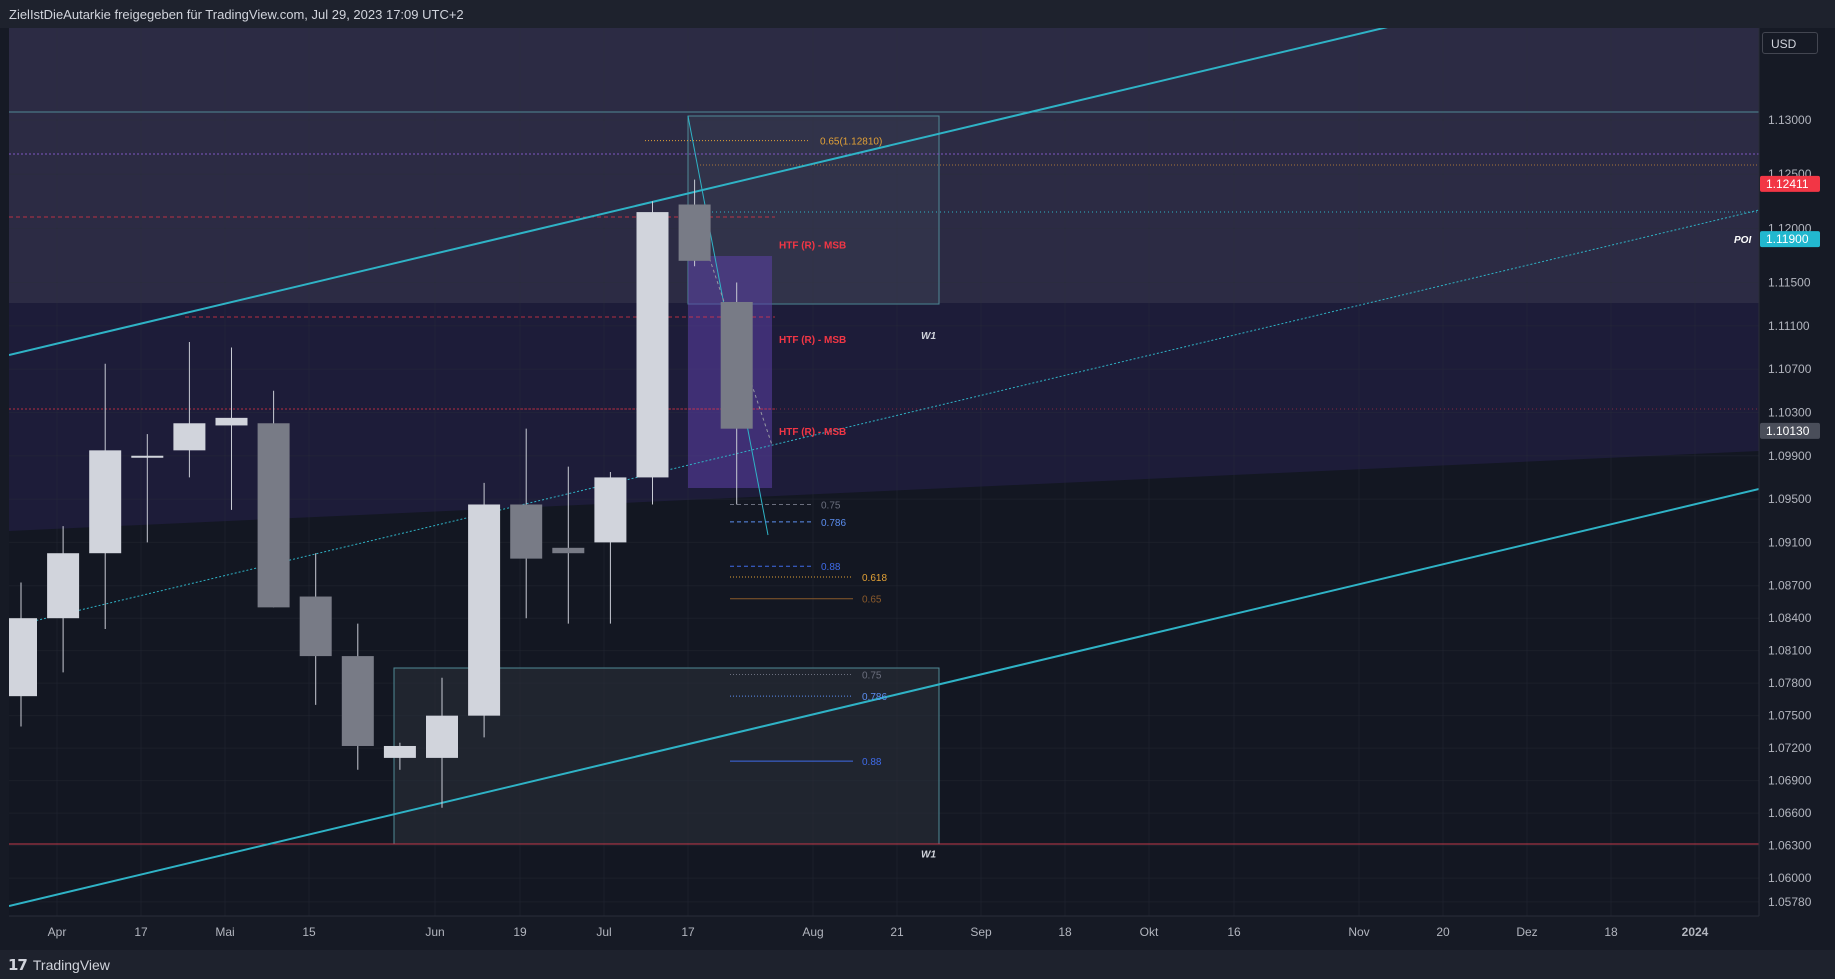 The image size is (1835, 979). Describe the element at coordinates (872, 600) in the screenshot. I see `fib-level-label: 0.65` at that location.